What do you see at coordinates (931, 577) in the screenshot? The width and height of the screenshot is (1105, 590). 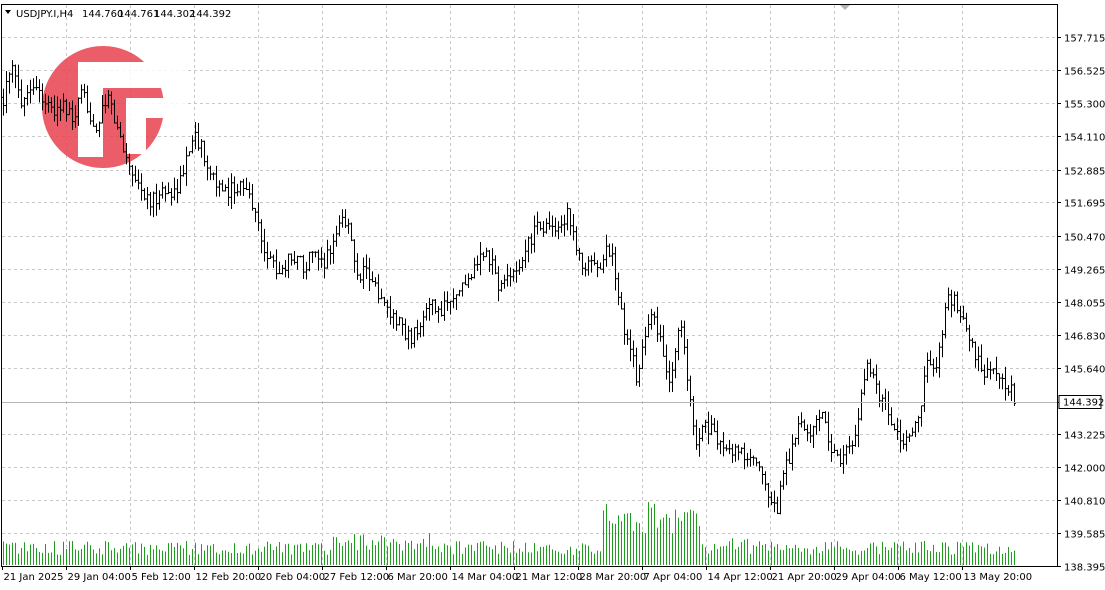 I see `x-tick-label: 6 May 12:00` at bounding box center [931, 577].